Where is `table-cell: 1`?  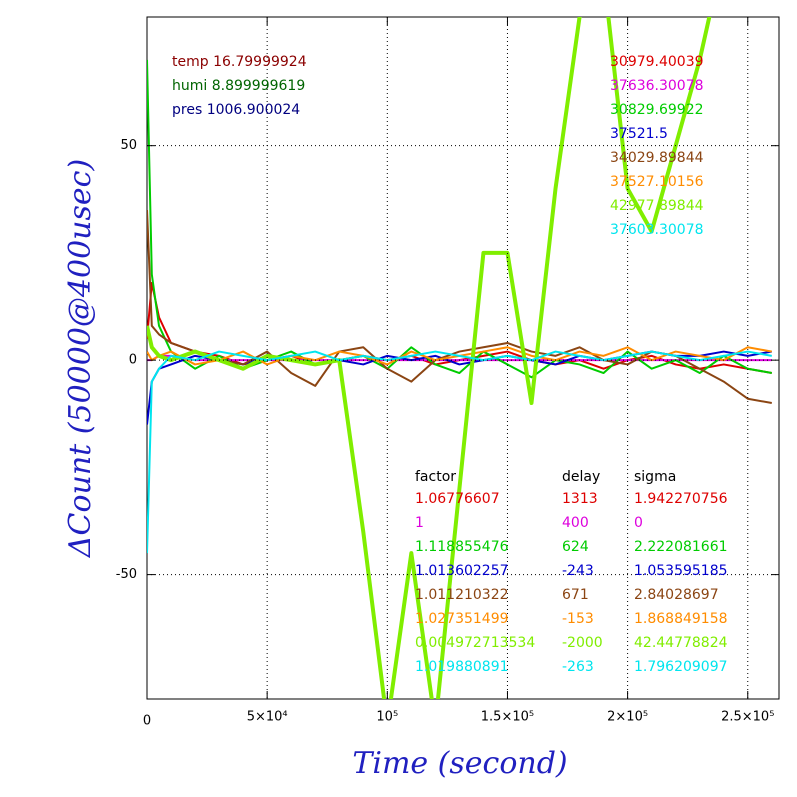
table-cell: 1 is located at coordinates (419, 523).